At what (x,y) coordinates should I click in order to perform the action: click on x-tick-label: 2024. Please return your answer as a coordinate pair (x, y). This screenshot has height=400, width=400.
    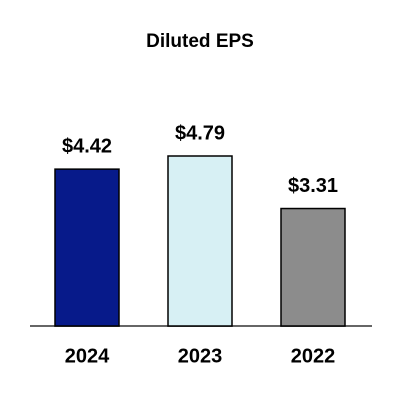
    Looking at the image, I should click on (87, 356).